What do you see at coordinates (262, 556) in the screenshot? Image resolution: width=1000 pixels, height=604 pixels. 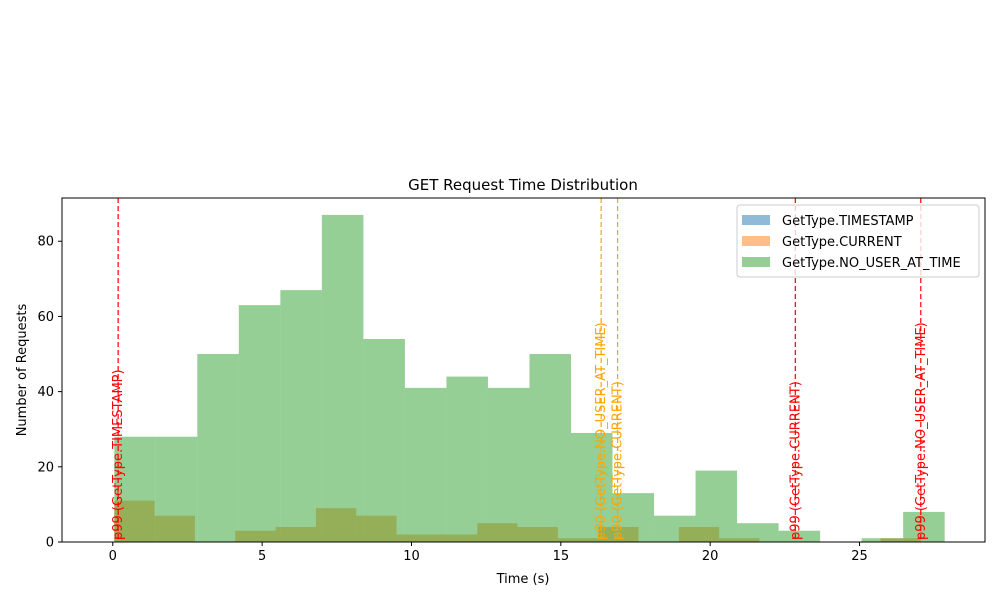 I see `x-tick-label: 5` at bounding box center [262, 556].